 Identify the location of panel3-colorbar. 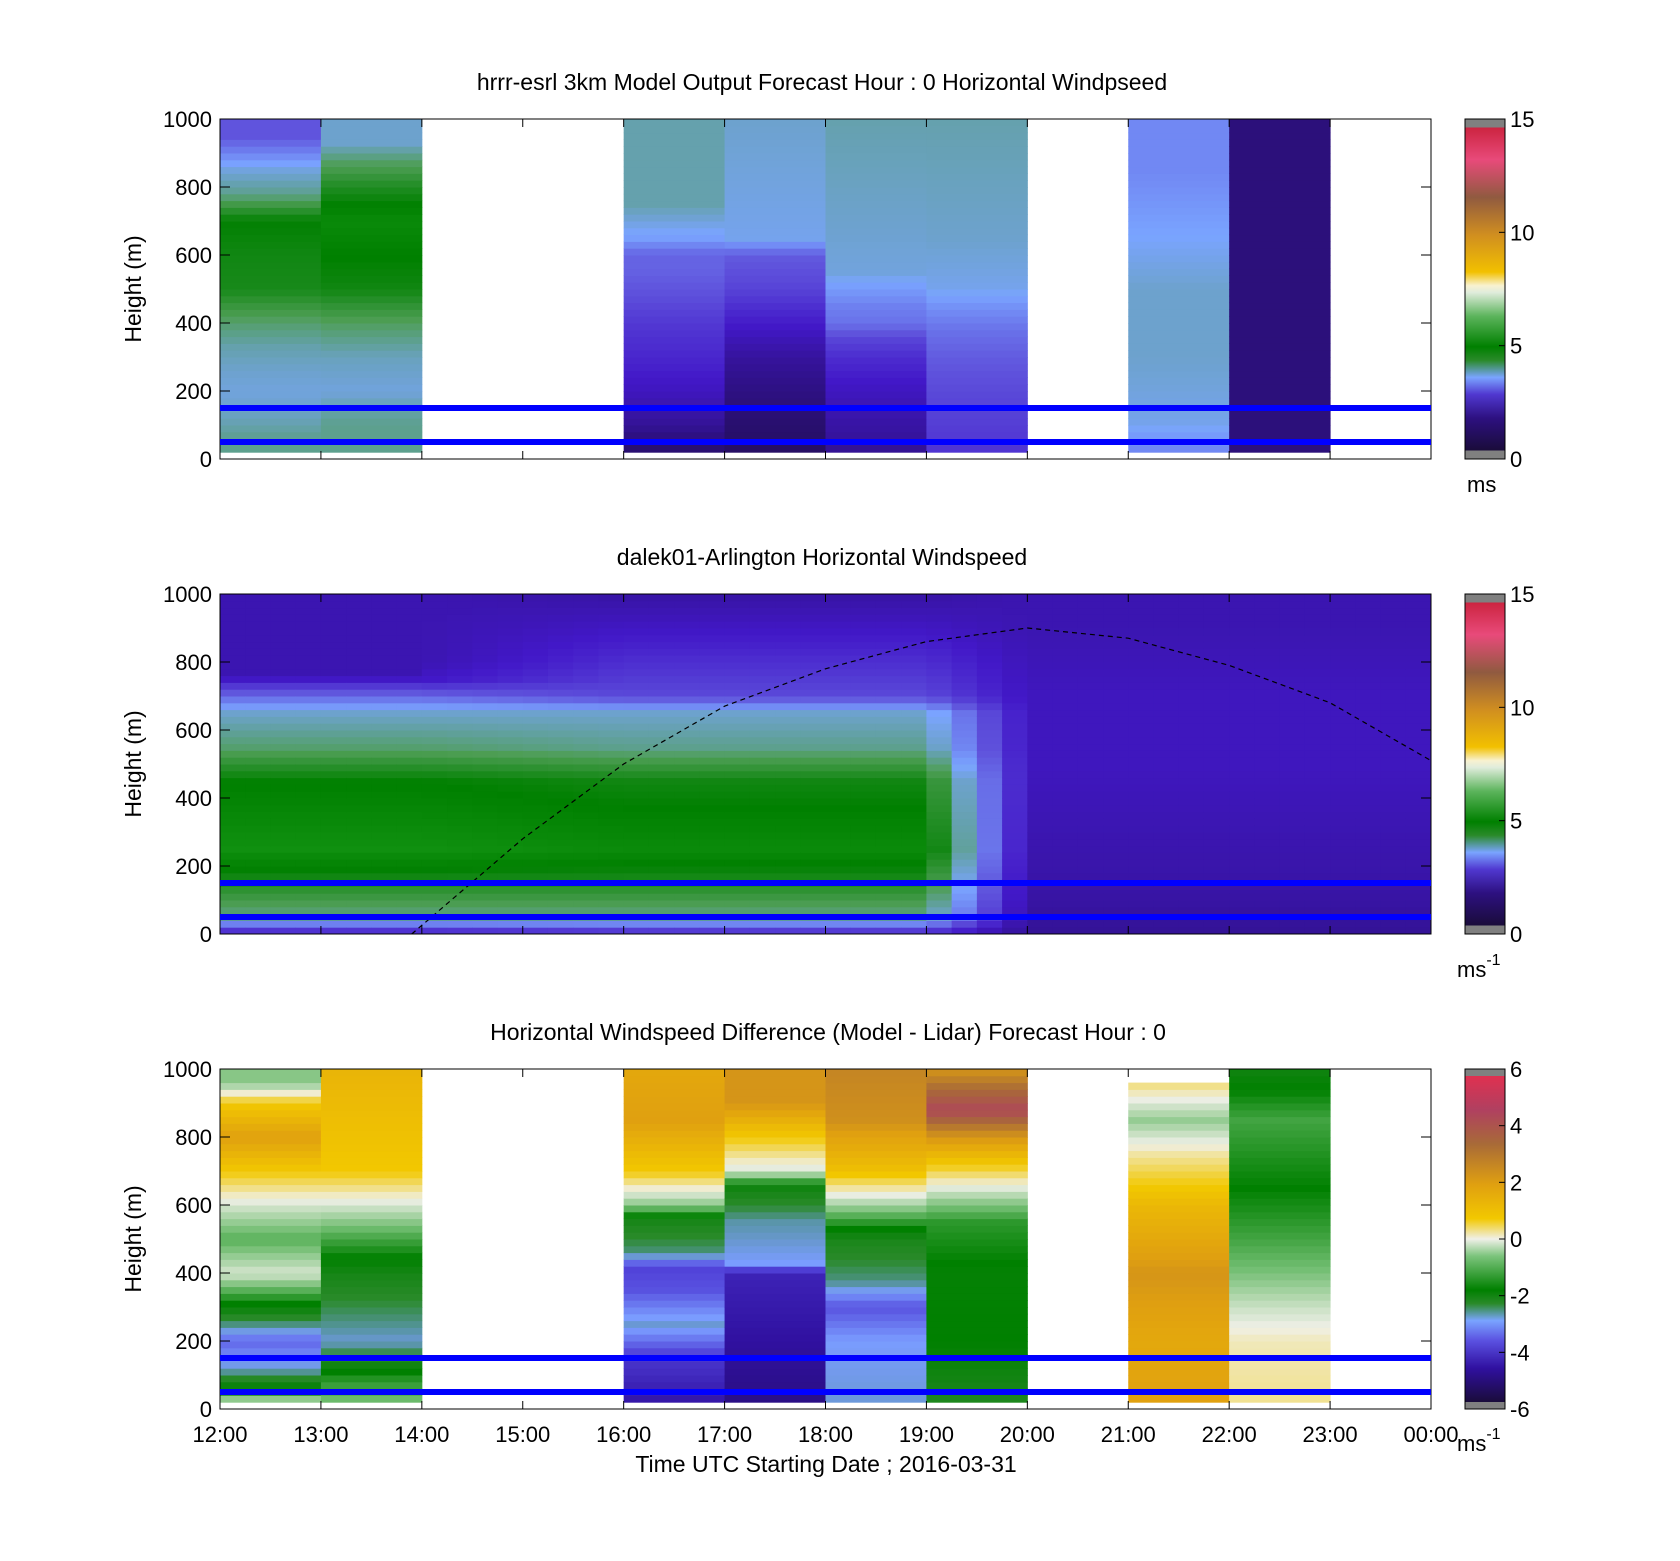
(1485, 1239).